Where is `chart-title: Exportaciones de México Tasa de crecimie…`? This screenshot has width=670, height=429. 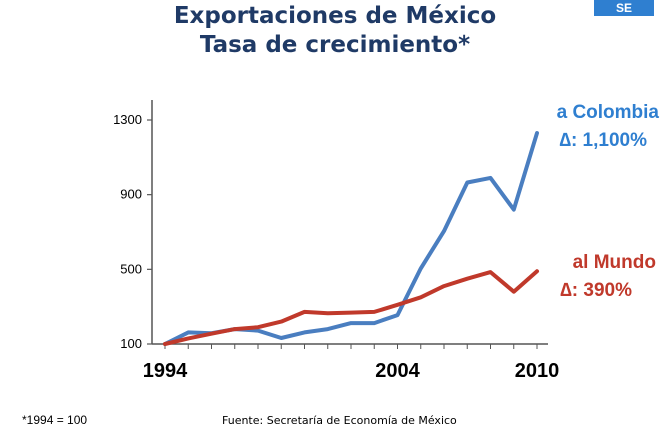
chart-title: Exportaciones de México Tasa de crecimie… is located at coordinates (335, 31).